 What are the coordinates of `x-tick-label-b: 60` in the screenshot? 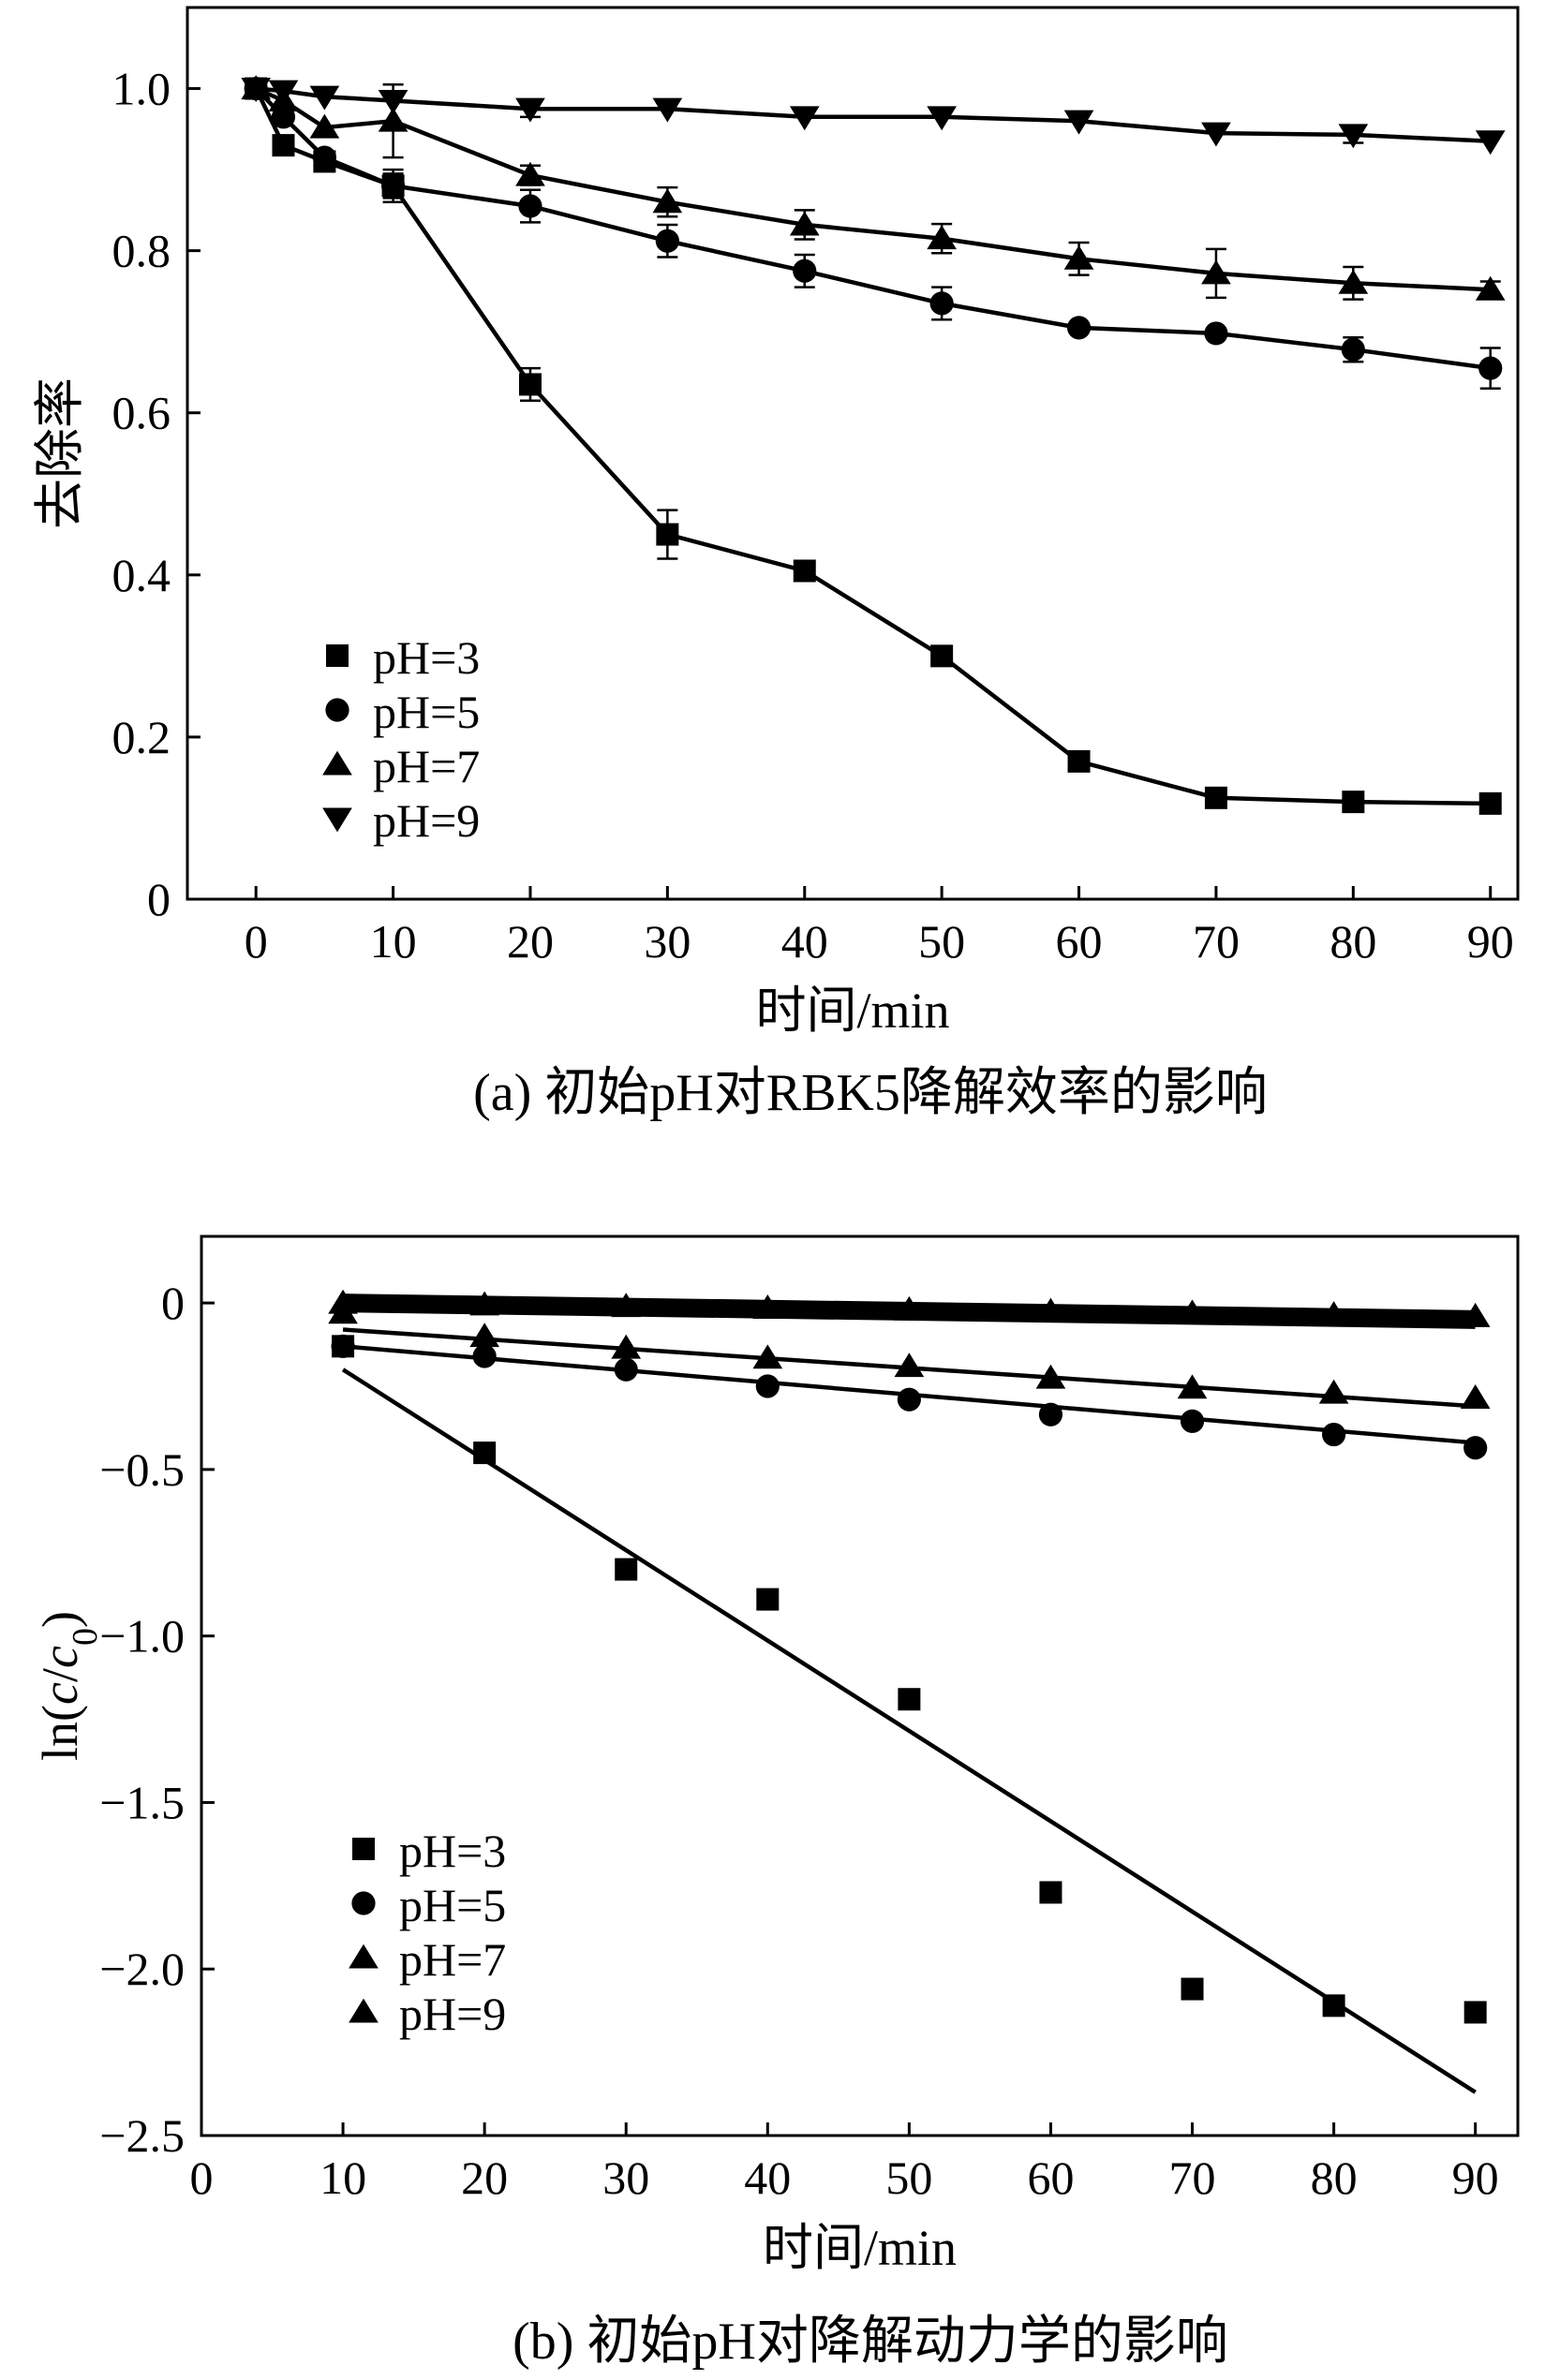 It's located at (1051, 2177).